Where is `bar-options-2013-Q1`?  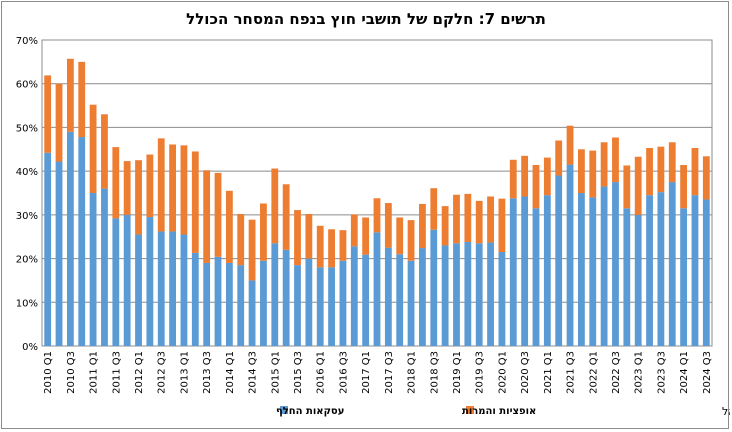
bar-options-2013-Q1 is located at coordinates (184, 190).